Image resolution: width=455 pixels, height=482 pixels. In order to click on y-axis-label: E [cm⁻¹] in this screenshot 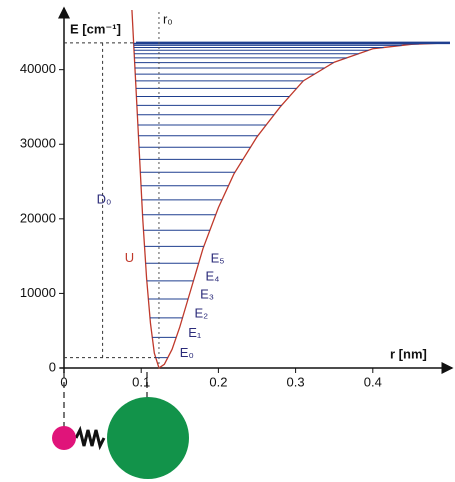, I will do `click(95, 28)`.